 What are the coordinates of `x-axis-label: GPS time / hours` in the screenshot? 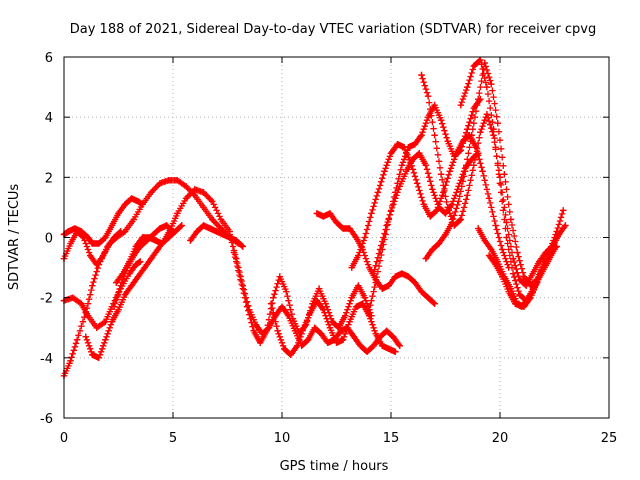 It's located at (334, 466).